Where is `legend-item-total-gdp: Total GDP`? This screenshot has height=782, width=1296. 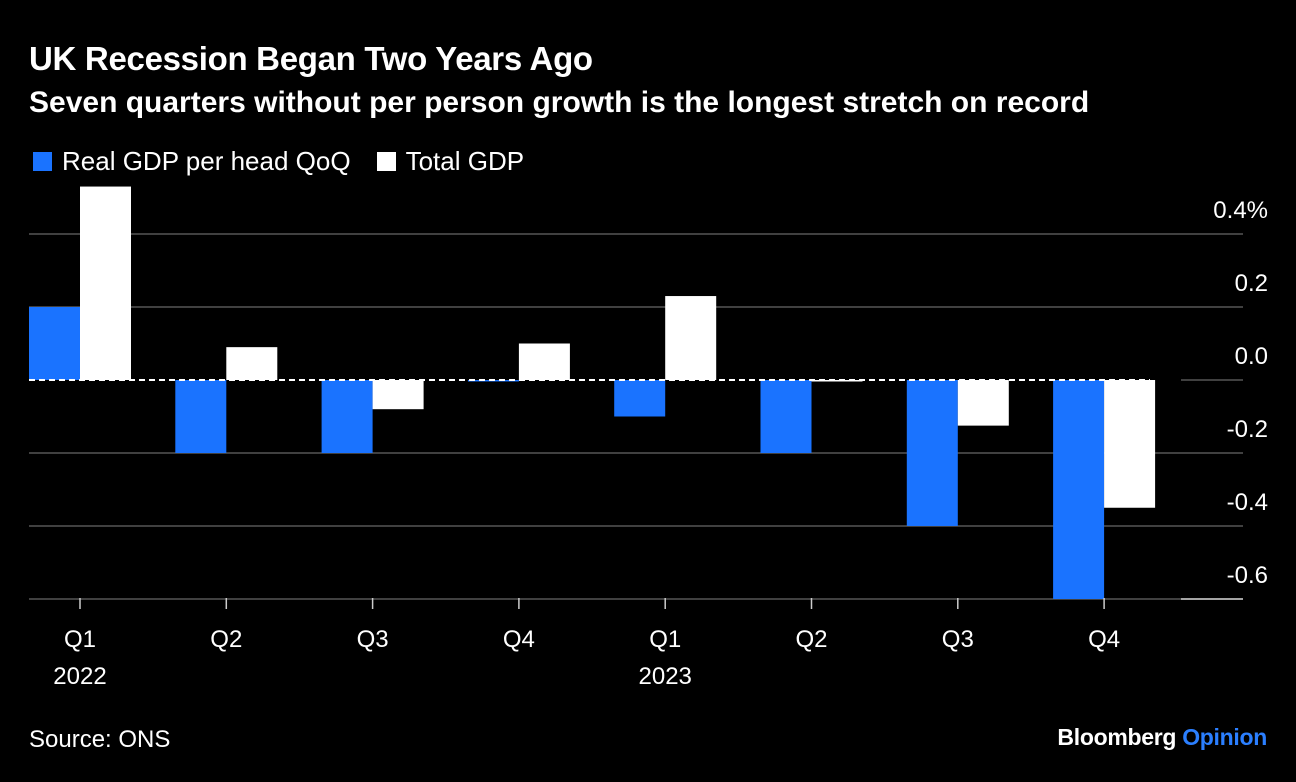
legend-item-total-gdp: Total GDP is located at coordinates (450, 161).